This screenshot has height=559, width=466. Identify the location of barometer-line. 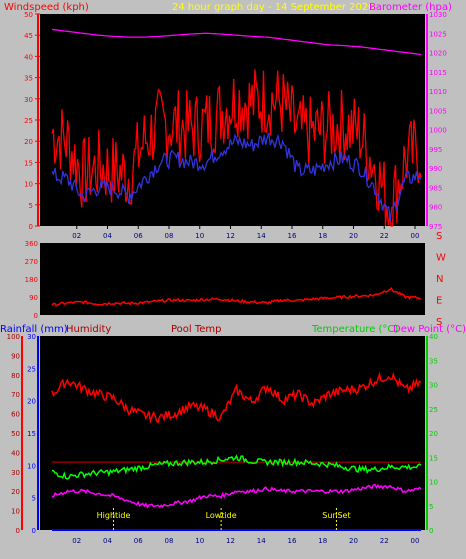
(236, 42).